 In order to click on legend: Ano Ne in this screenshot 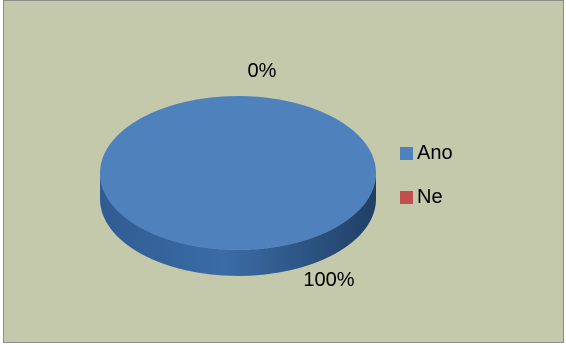, I will do `click(426, 185)`.